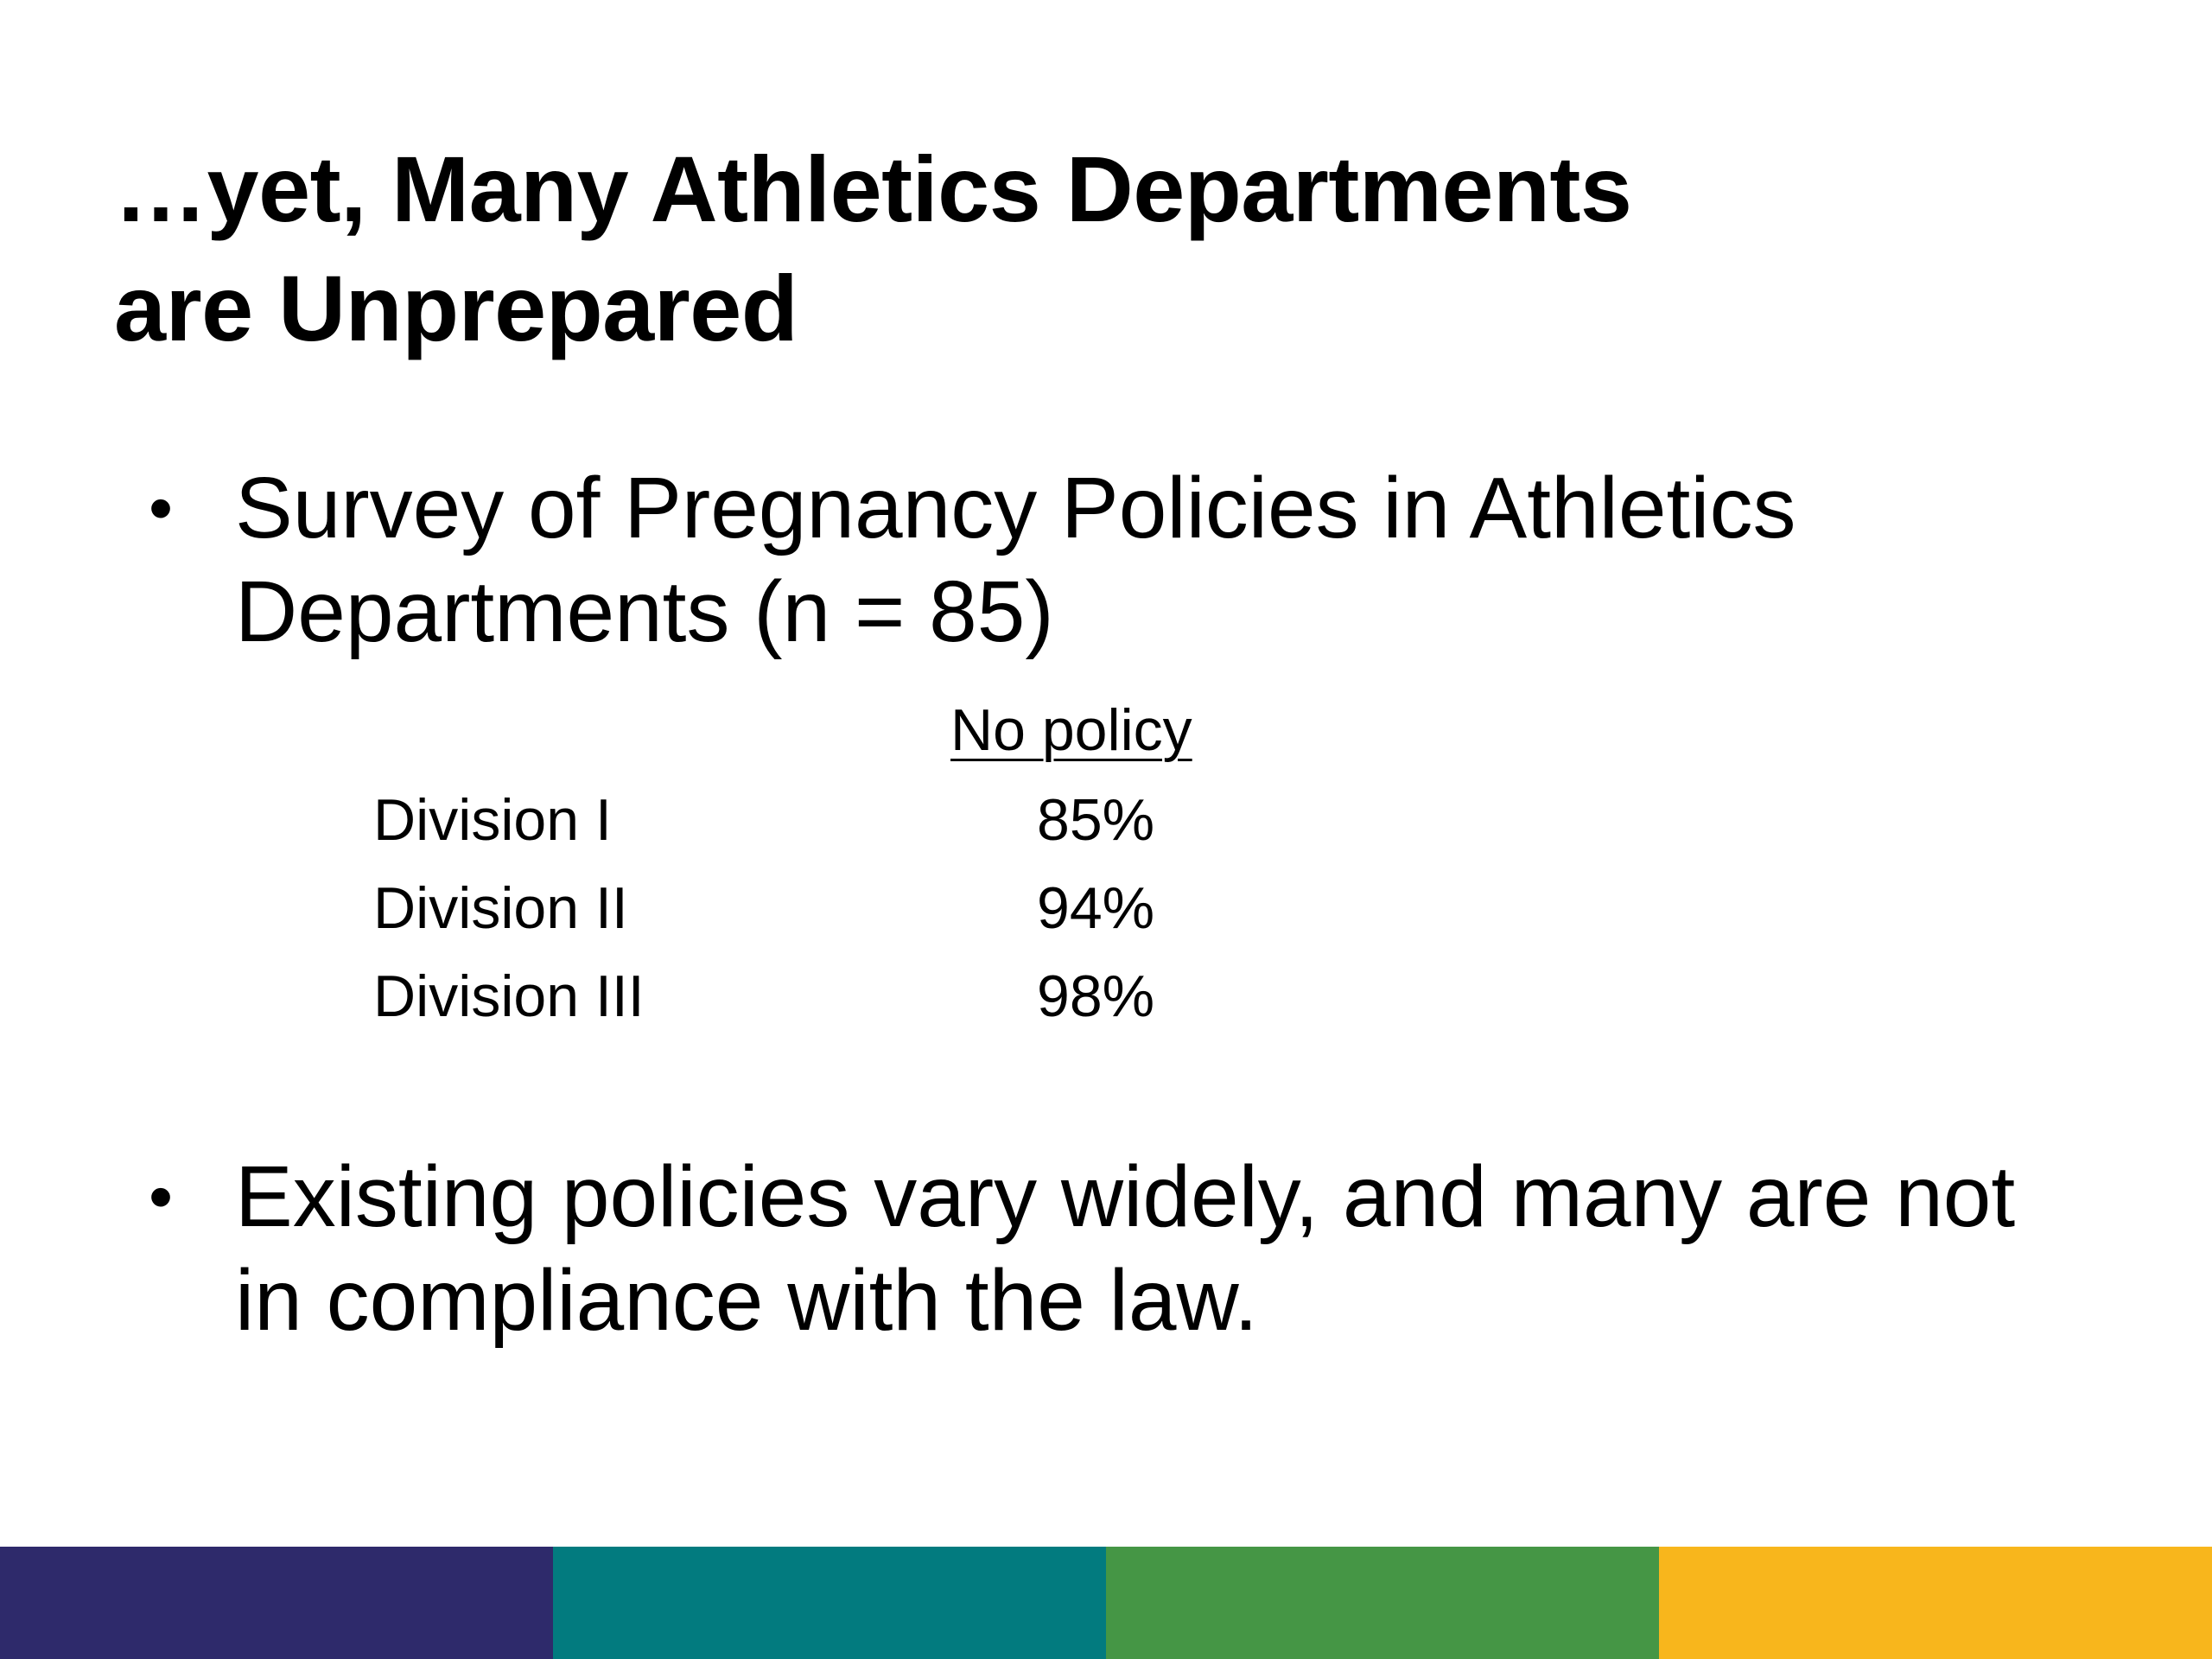  I want to click on footer-bar-segment-green, so click(1382, 1603).